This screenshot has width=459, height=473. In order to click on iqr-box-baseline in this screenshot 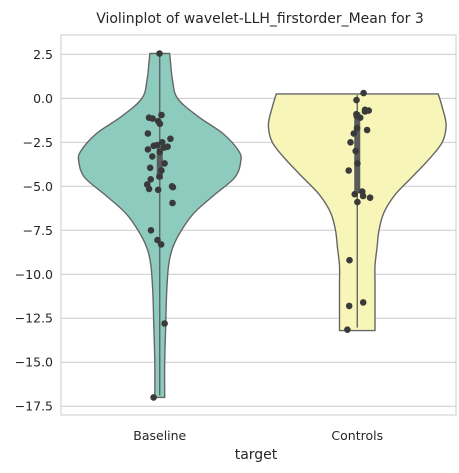, I will do `click(159, 162)`.